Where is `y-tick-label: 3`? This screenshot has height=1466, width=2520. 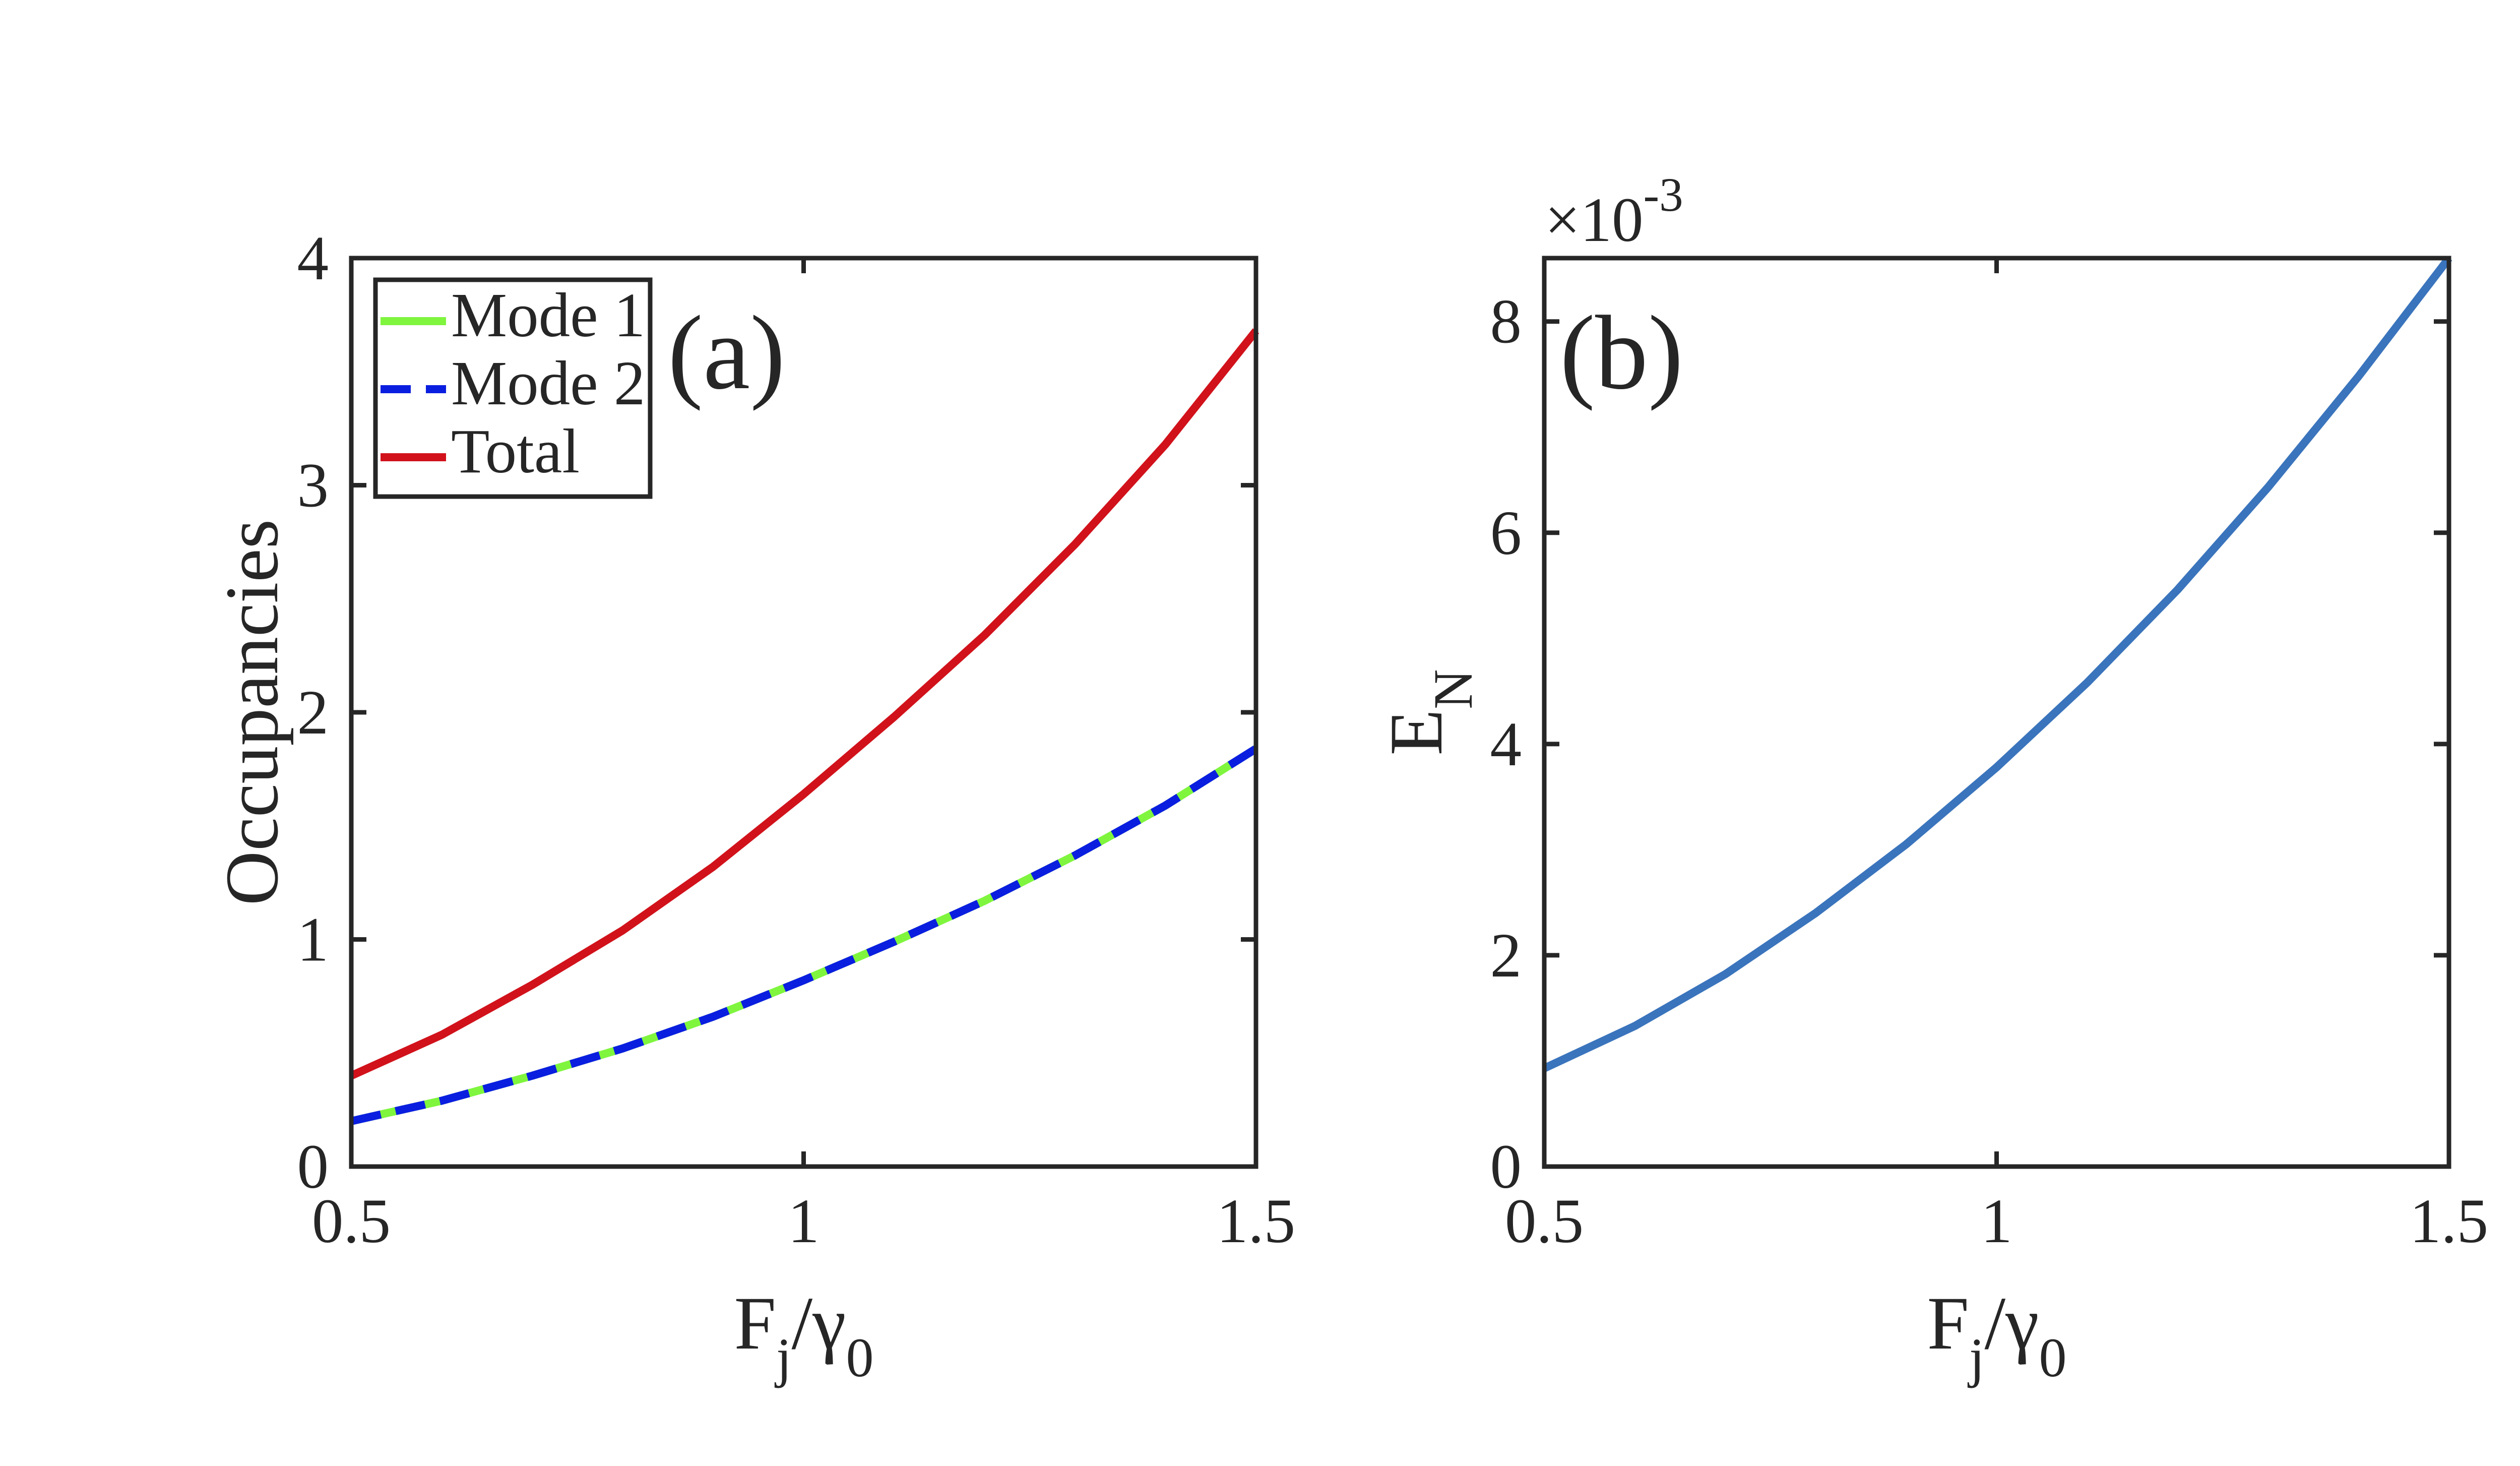 y-tick-label: 3 is located at coordinates (313, 486).